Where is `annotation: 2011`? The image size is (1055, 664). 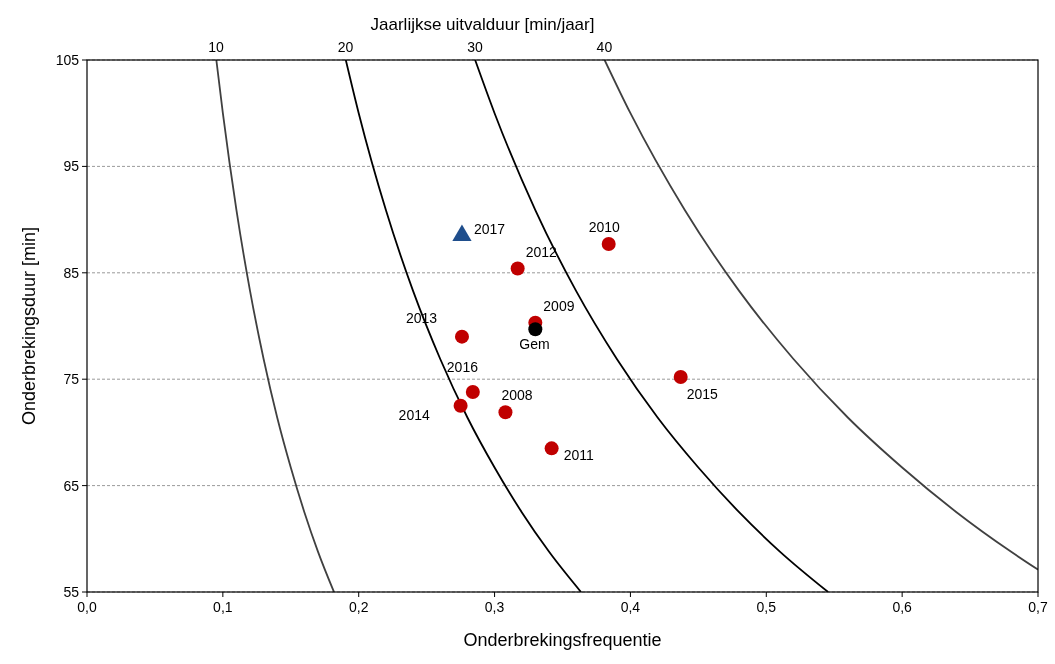 annotation: 2011 is located at coordinates (578, 455).